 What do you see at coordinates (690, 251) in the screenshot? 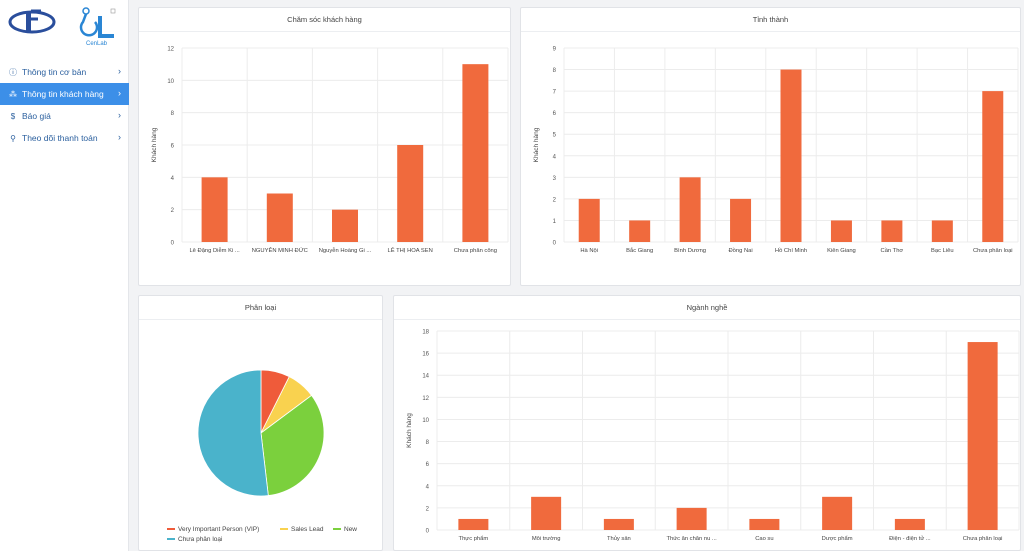
I see `x-tick-label: Bình Dương` at bounding box center [690, 251].